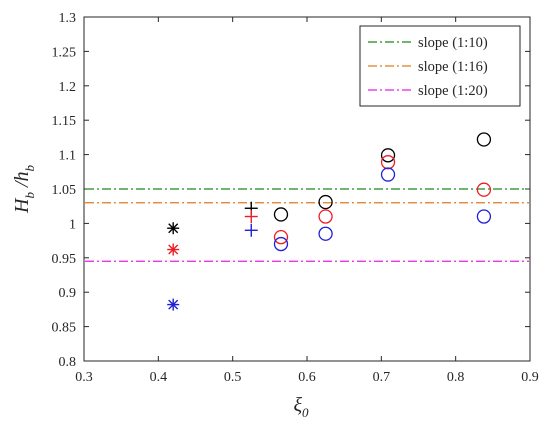 This screenshot has width=550, height=426. I want to click on y-tick-label: 0.85, so click(64, 328).